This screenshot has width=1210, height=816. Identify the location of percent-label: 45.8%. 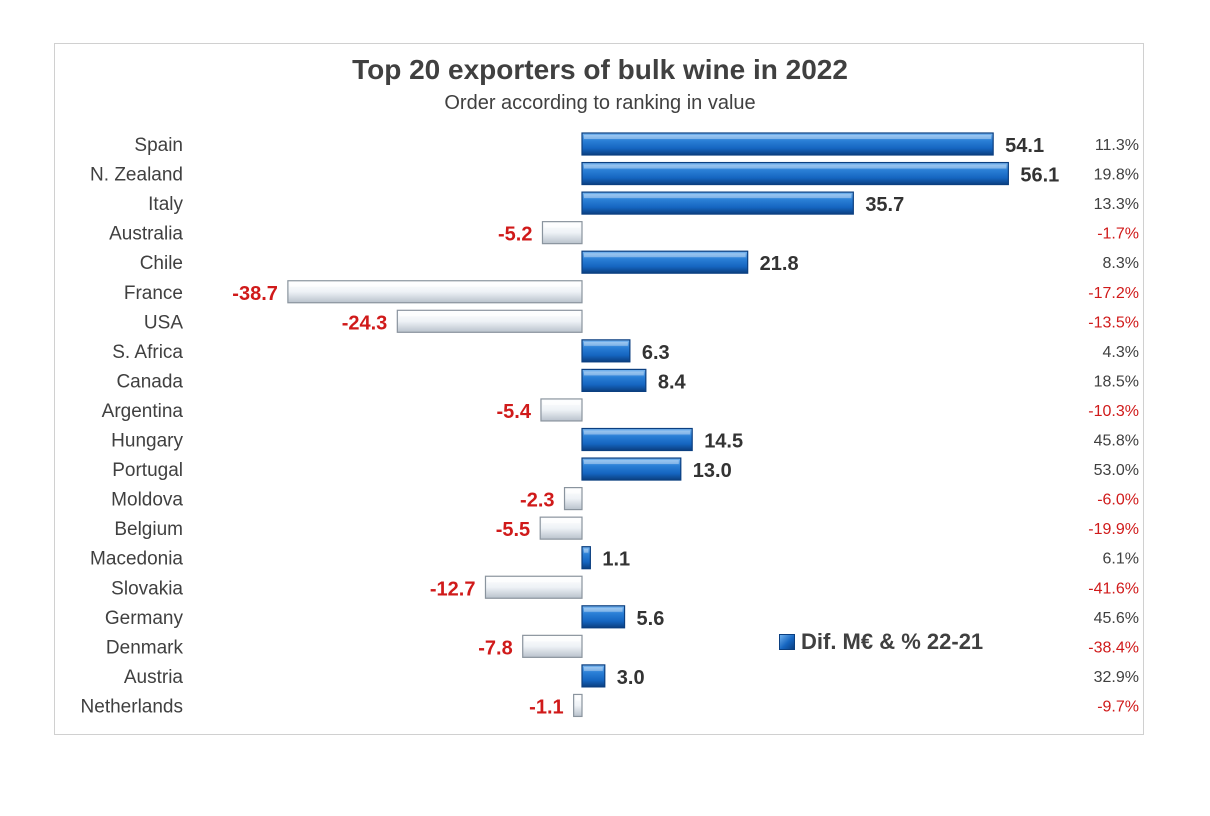
(1116, 441).